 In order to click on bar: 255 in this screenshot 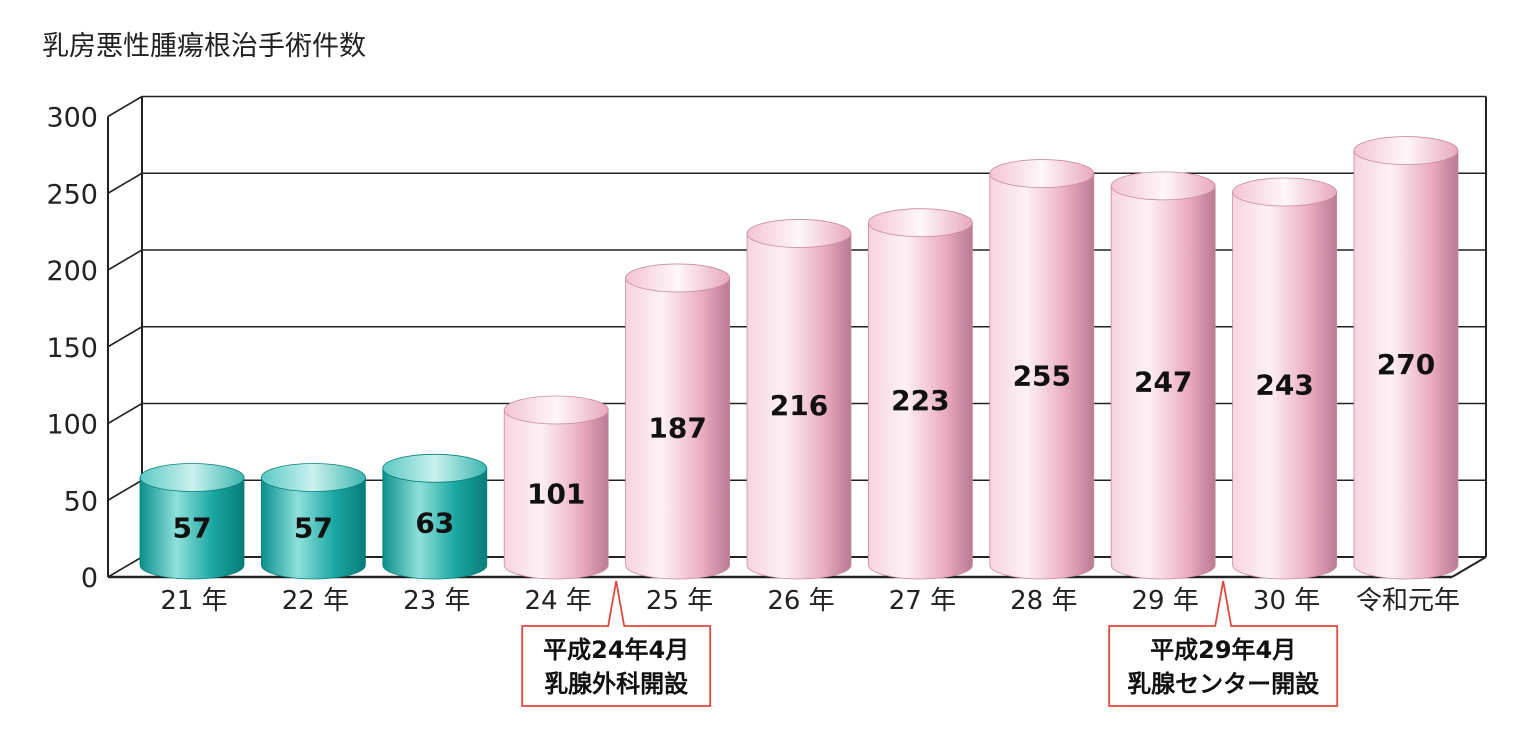, I will do `click(1042, 369)`.